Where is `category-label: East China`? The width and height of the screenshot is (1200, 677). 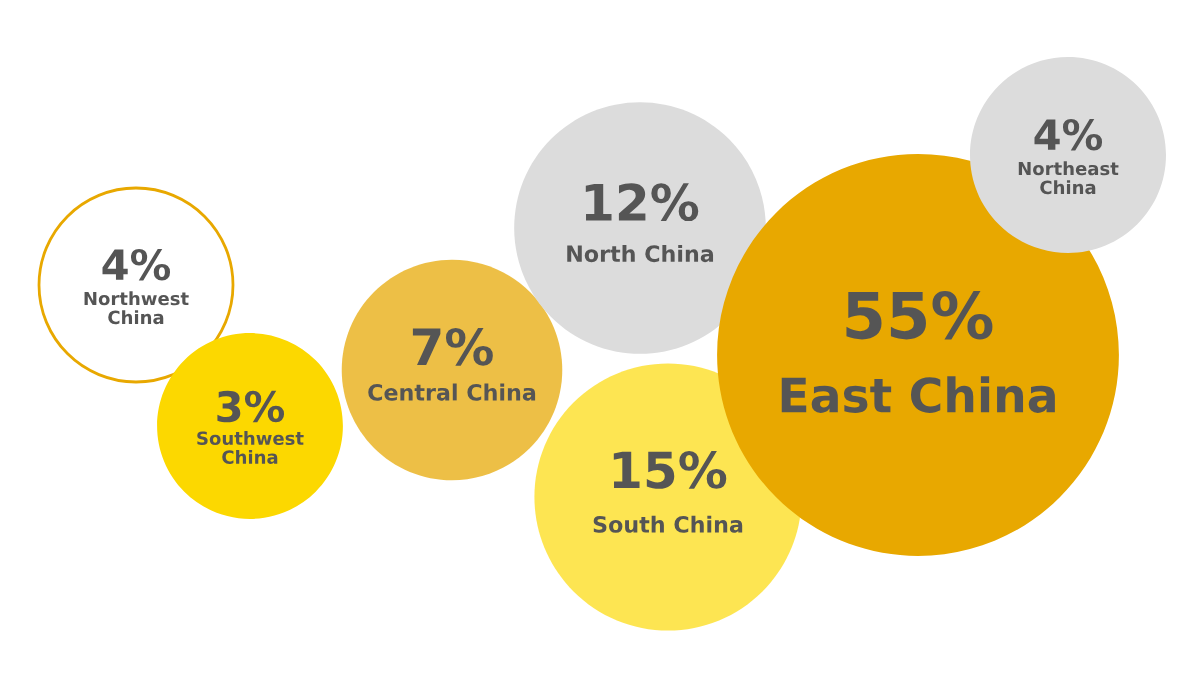
category-label: East China is located at coordinates (918, 394).